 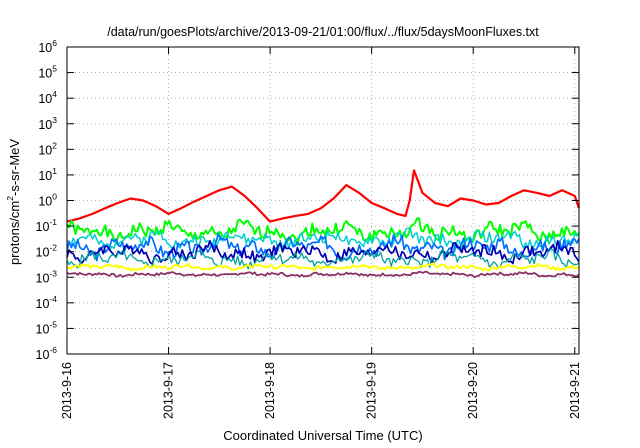 What do you see at coordinates (54, 197) in the screenshot?
I see `y-tick-exponent: 0` at bounding box center [54, 197].